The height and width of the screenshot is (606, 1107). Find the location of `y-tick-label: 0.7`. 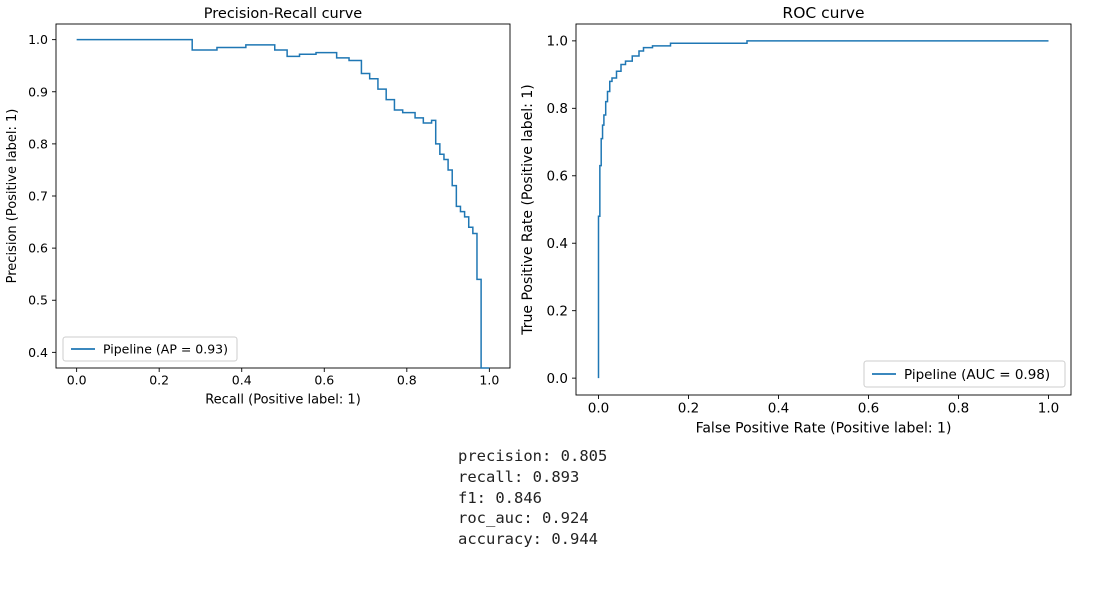

y-tick-label: 0.7 is located at coordinates (38, 196).